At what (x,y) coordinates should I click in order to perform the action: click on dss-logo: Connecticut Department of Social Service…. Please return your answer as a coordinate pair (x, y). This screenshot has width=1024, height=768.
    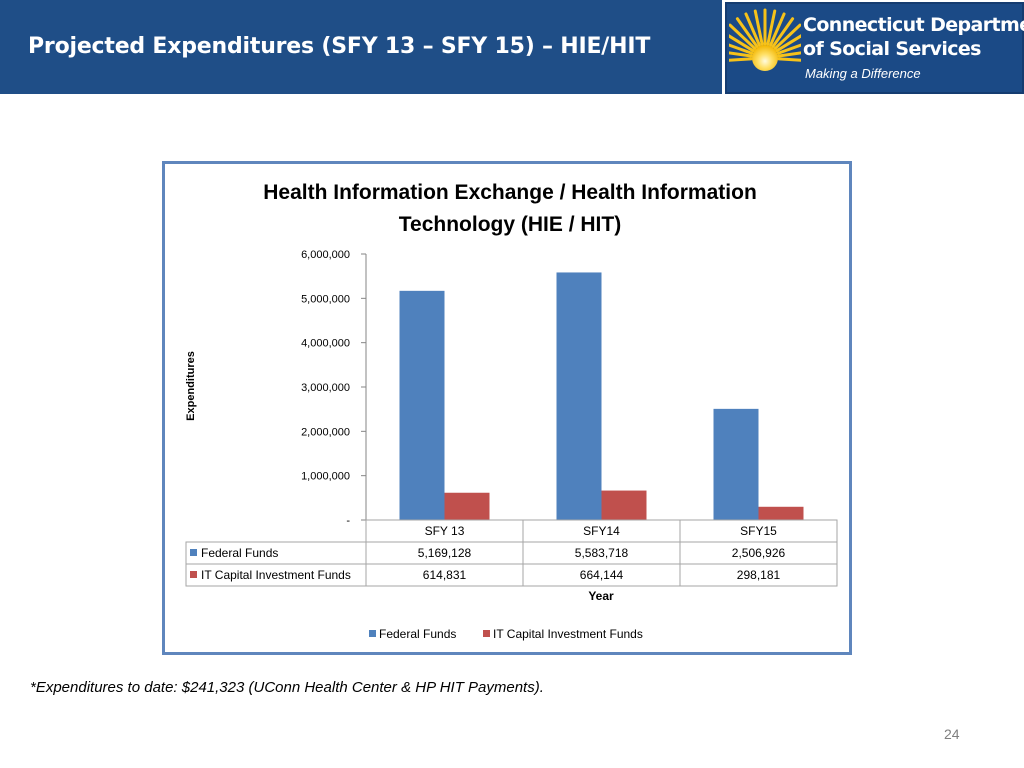
    Looking at the image, I should click on (874, 48).